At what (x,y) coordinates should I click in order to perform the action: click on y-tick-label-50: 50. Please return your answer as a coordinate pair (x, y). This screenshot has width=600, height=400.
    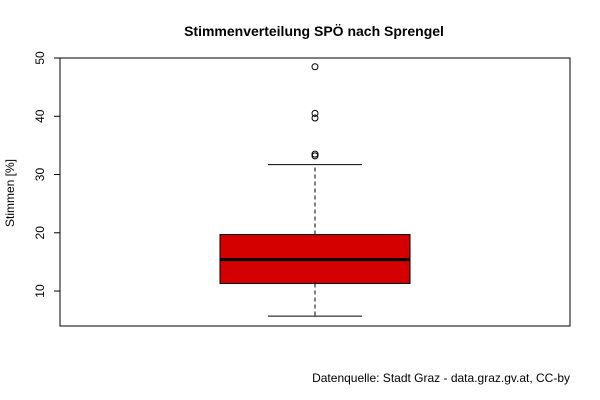
    Looking at the image, I should click on (40, 58).